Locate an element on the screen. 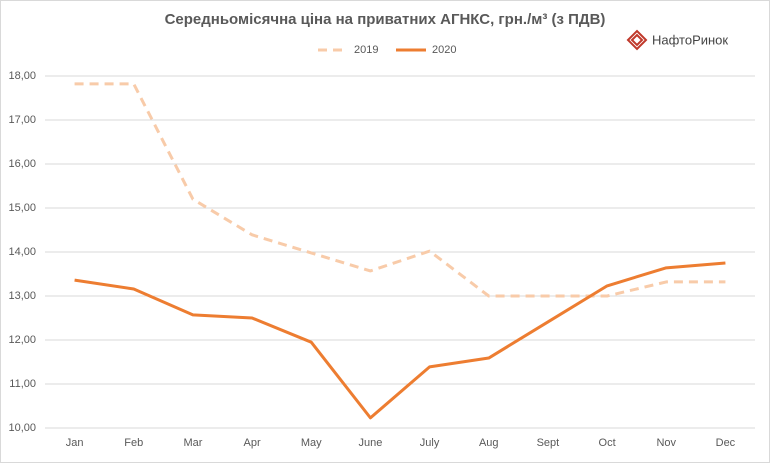 The width and height of the screenshot is (770, 463). y-tick-label: 11,00 is located at coordinates (22, 384).